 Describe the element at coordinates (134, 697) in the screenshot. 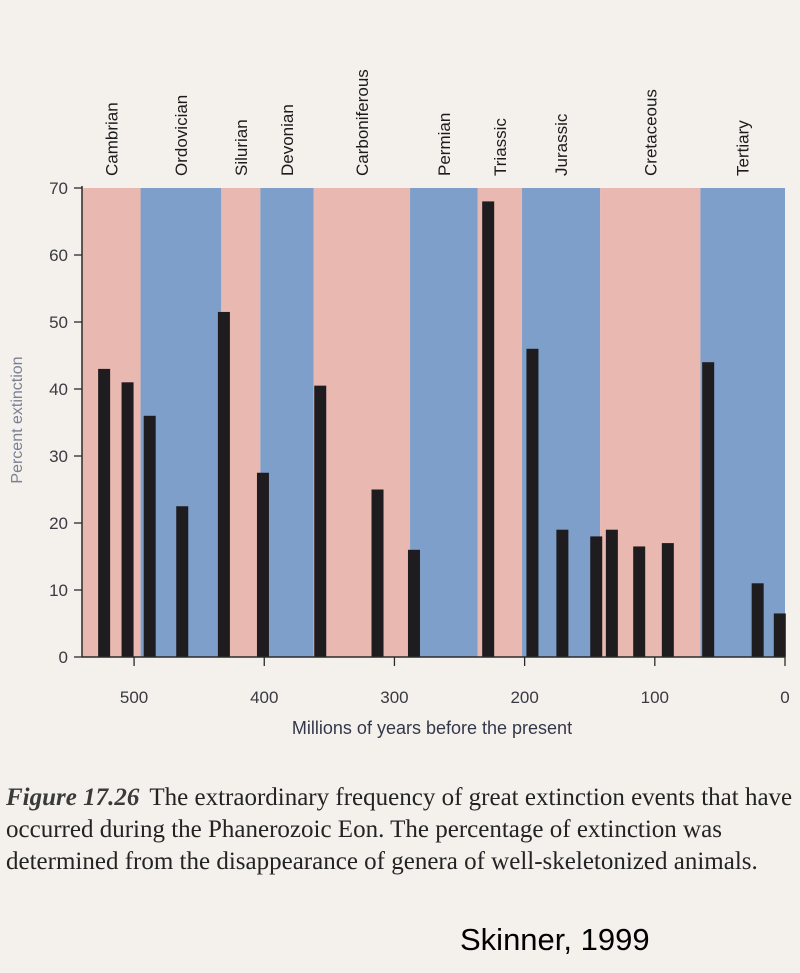

I see `x-tick-label: 500` at that location.